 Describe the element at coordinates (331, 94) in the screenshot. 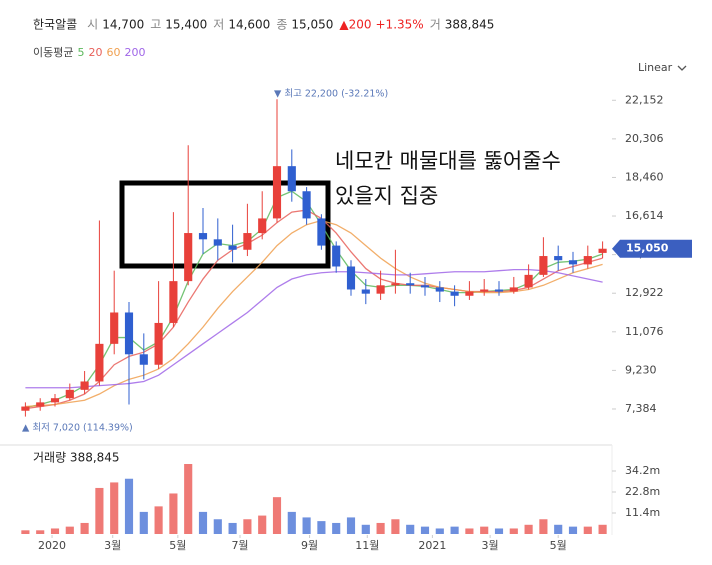

I see `max-annotation: ▼ 최고 22,200 (-32.21%)` at that location.